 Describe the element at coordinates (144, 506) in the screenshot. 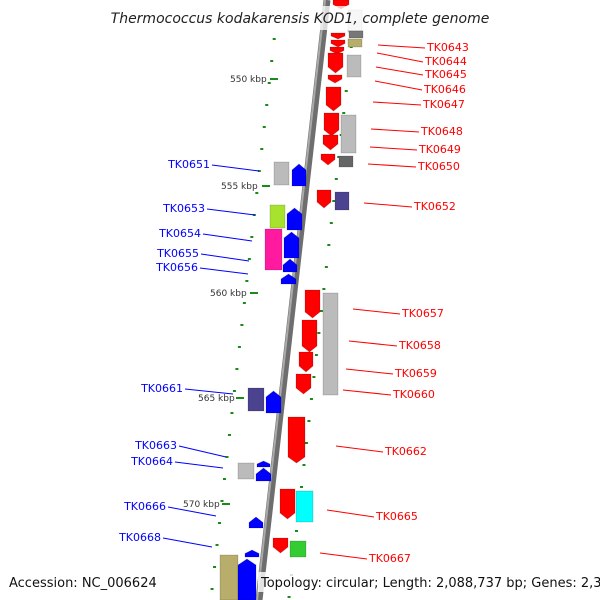

I see `gene-label-tk0666: TK0666` at that location.